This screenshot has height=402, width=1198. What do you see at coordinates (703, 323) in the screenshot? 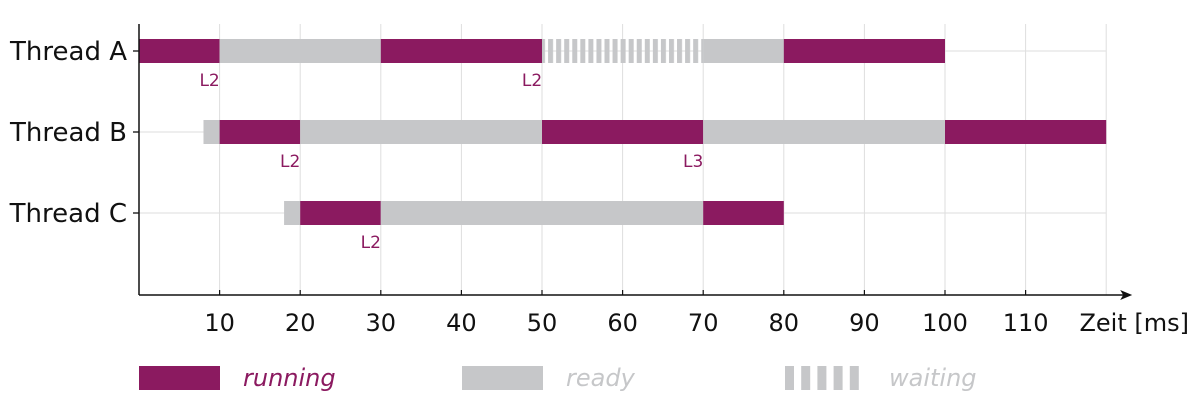
I see `x-tick-label: 70` at bounding box center [703, 323].